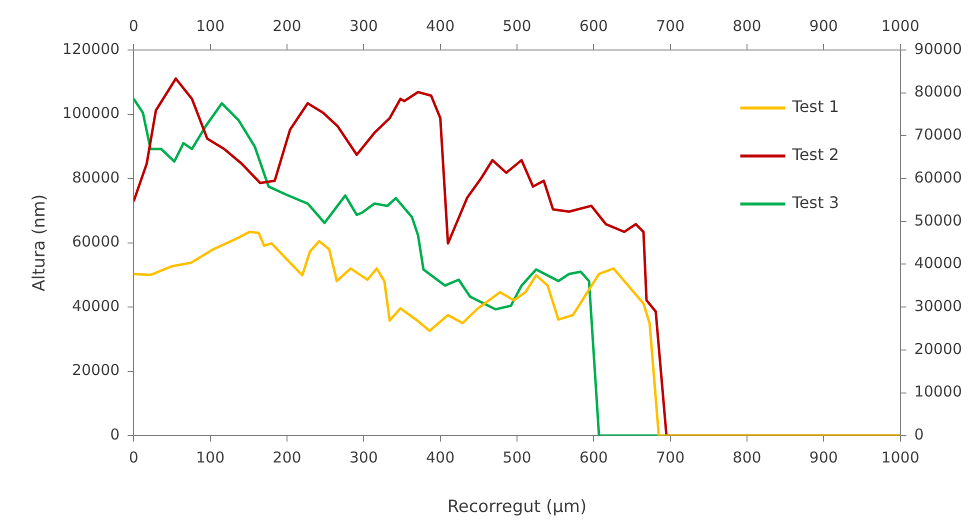 The height and width of the screenshot is (526, 978). I want to click on x-tick-label: 200, so click(287, 457).